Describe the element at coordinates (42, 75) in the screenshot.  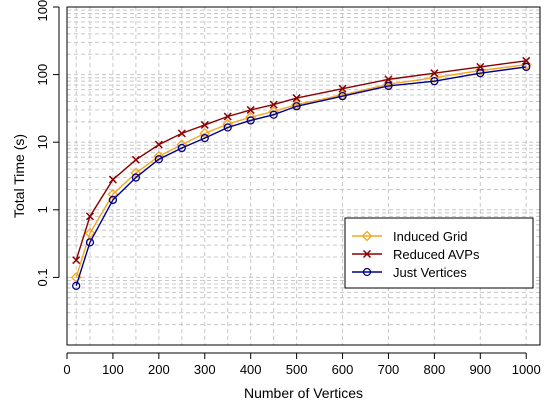
I see `y-tick-label: 100` at that location.